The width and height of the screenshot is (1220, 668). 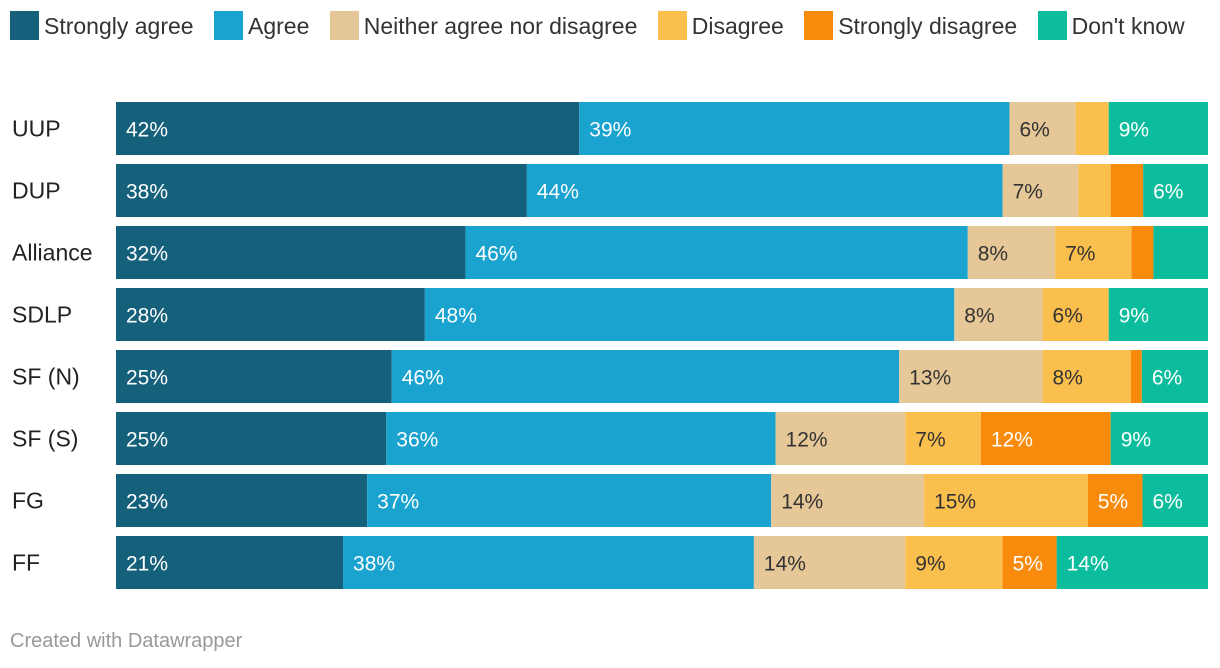 What do you see at coordinates (930, 378) in the screenshot?
I see `data-label: 13%` at bounding box center [930, 378].